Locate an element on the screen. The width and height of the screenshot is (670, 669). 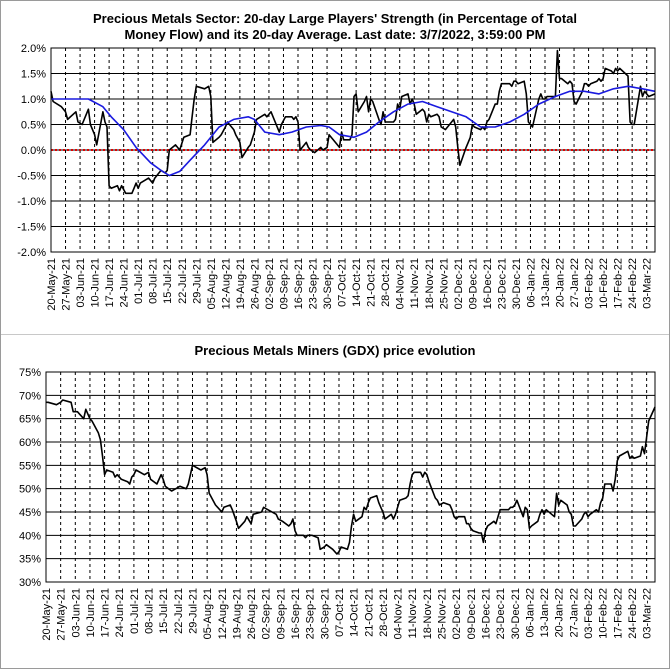
chart-1-ytick-label: -2.0% is located at coordinates (31, 253).